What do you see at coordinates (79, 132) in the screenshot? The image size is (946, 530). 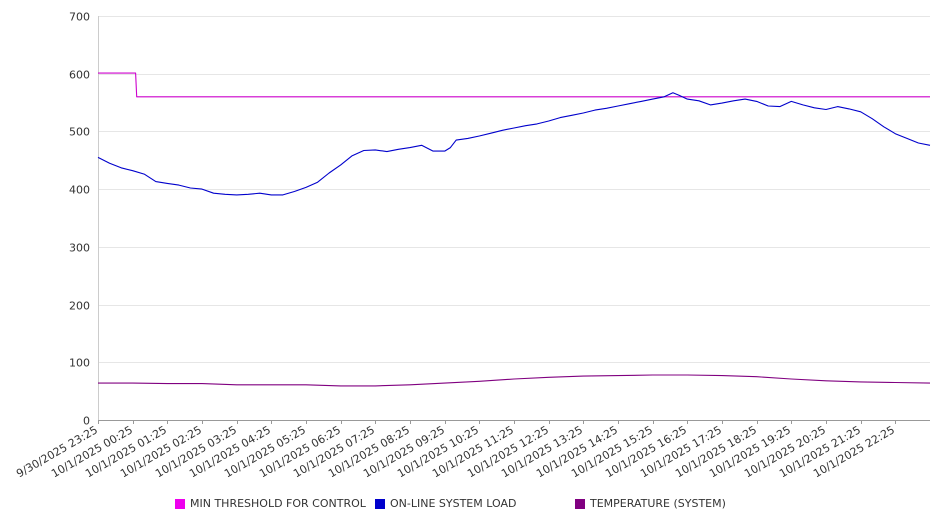 I see `y-tick-label: 500` at bounding box center [79, 132].